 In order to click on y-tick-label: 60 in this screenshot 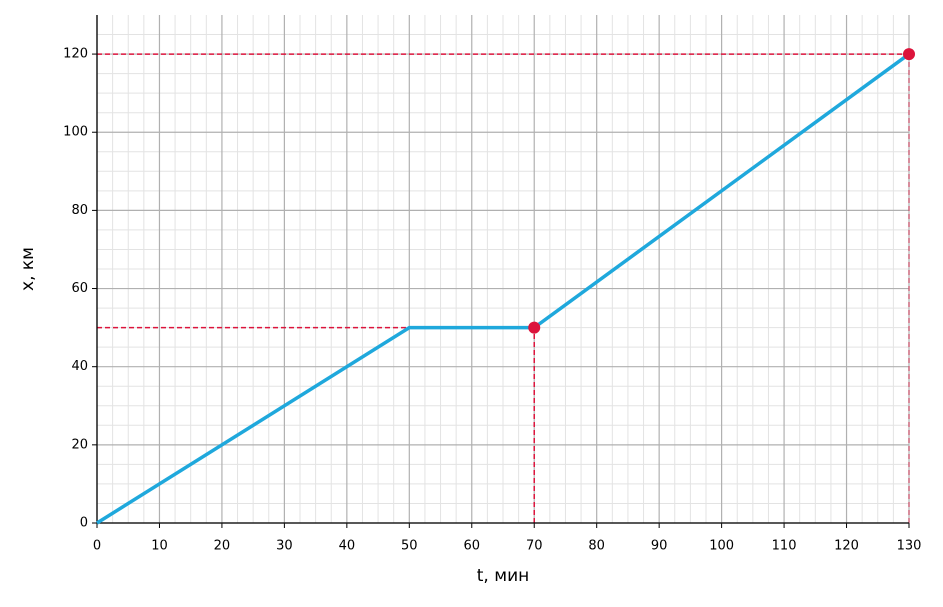, I will do `click(79, 288)`.